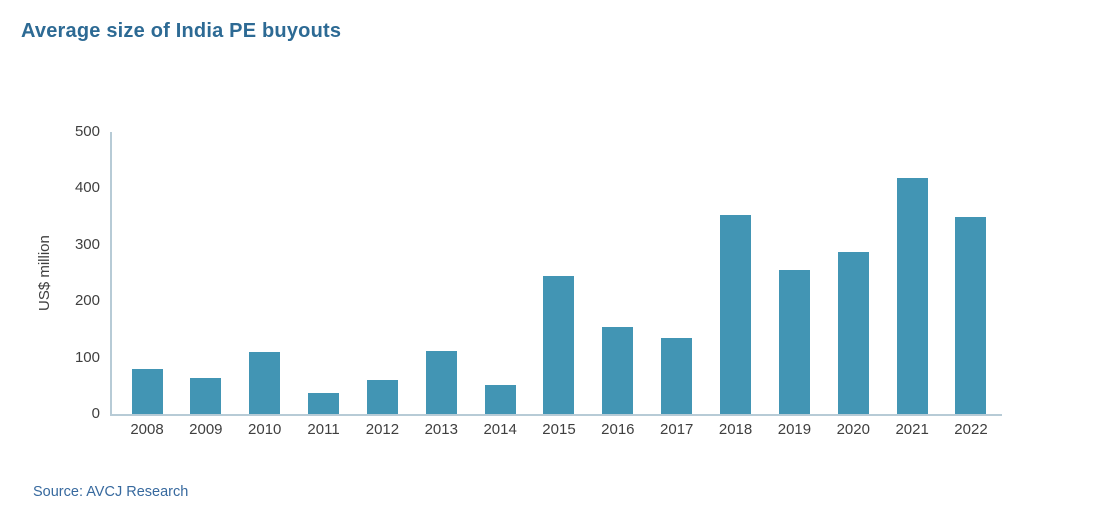 The width and height of the screenshot is (1094, 521). Describe the element at coordinates (559, 344) in the screenshot. I see `bar-2015` at that location.